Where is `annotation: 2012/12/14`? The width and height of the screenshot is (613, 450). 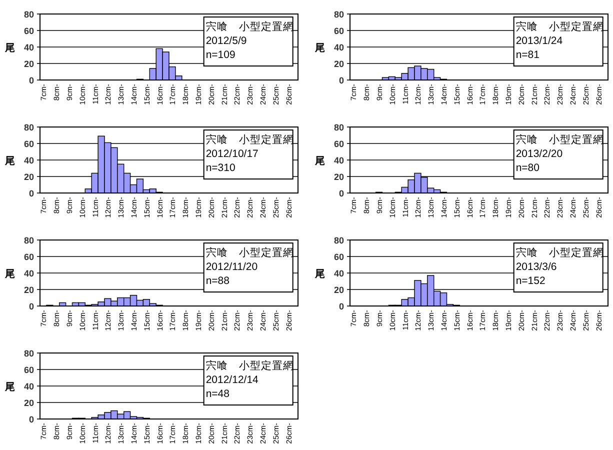
annotation: 2012/12/14 is located at coordinates (232, 380).